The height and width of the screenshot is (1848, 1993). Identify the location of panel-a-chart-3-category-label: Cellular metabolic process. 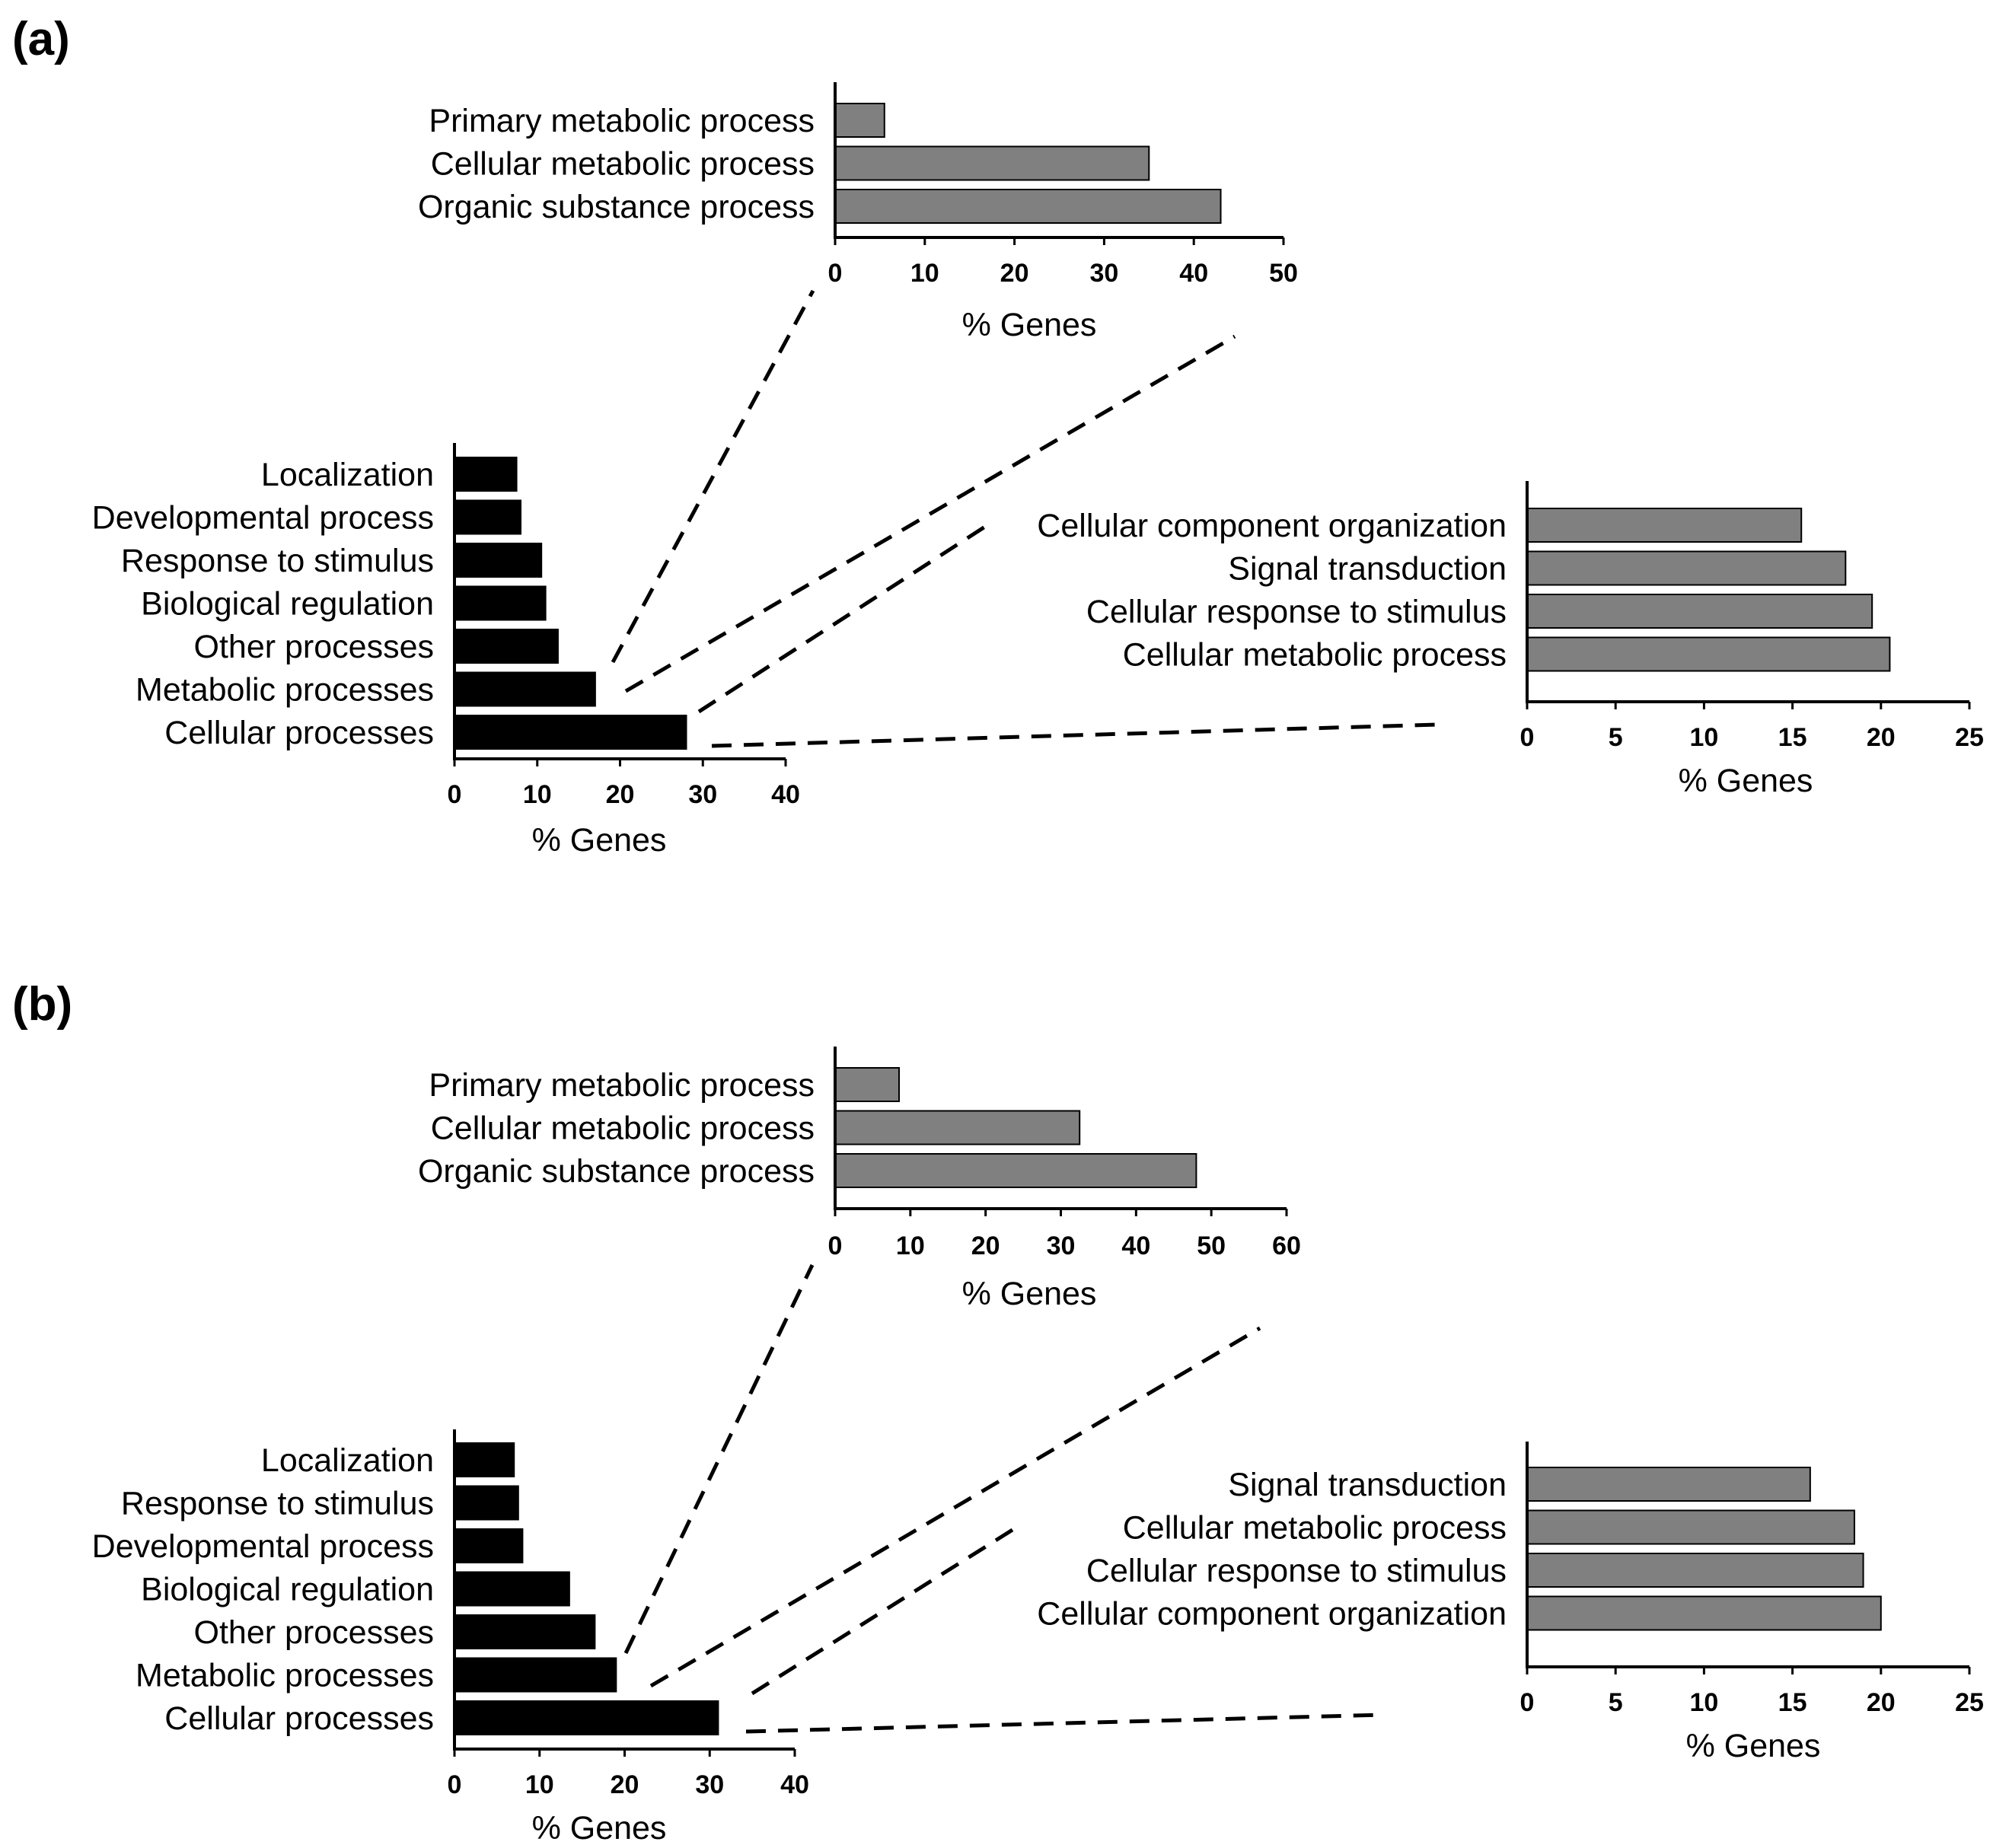
(1315, 655).